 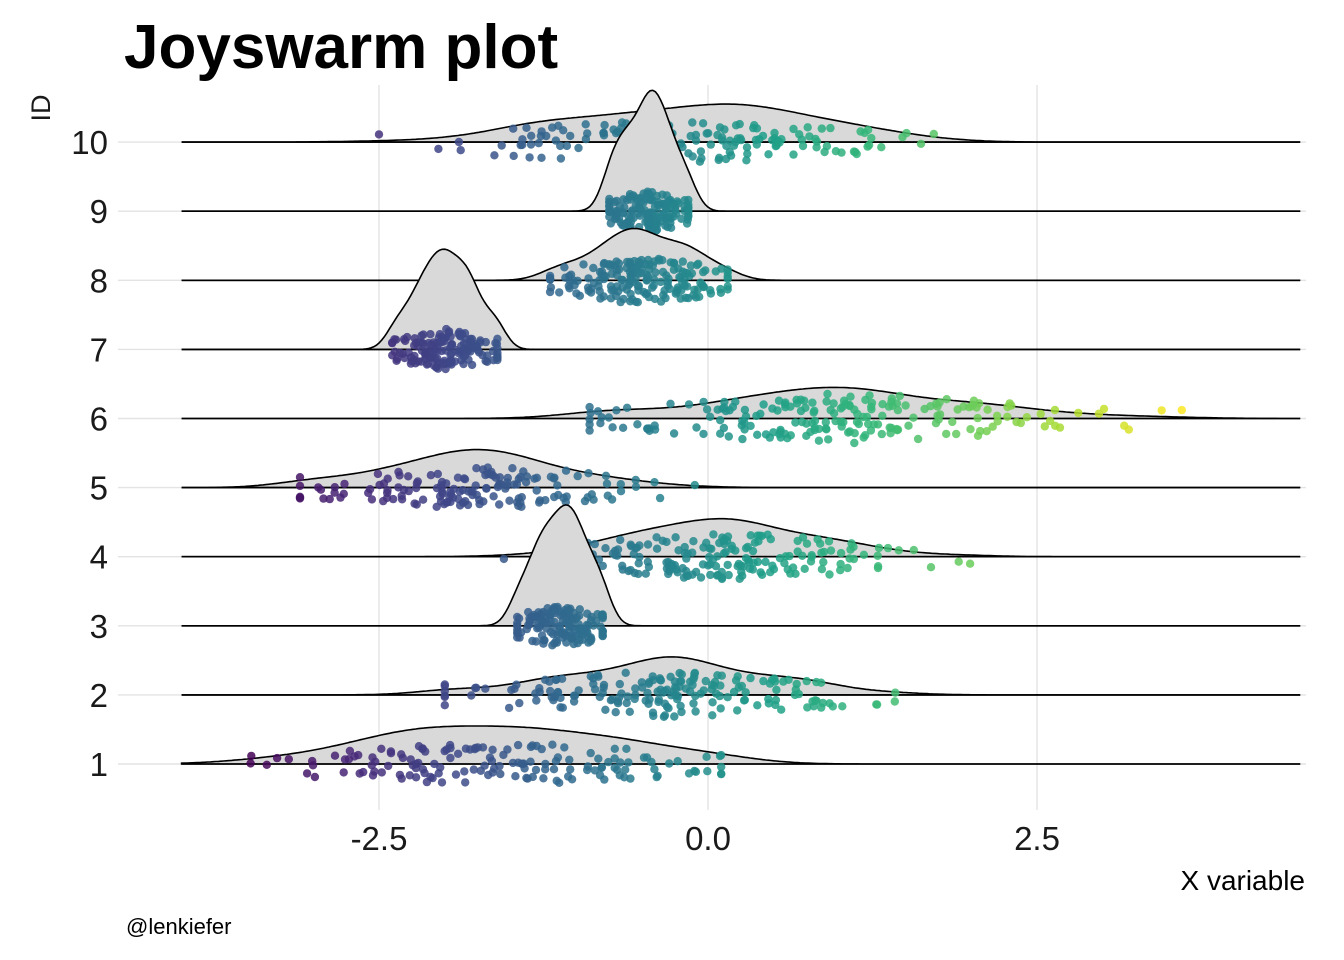 I want to click on x-tick-label: -2.5, so click(x=379, y=838).